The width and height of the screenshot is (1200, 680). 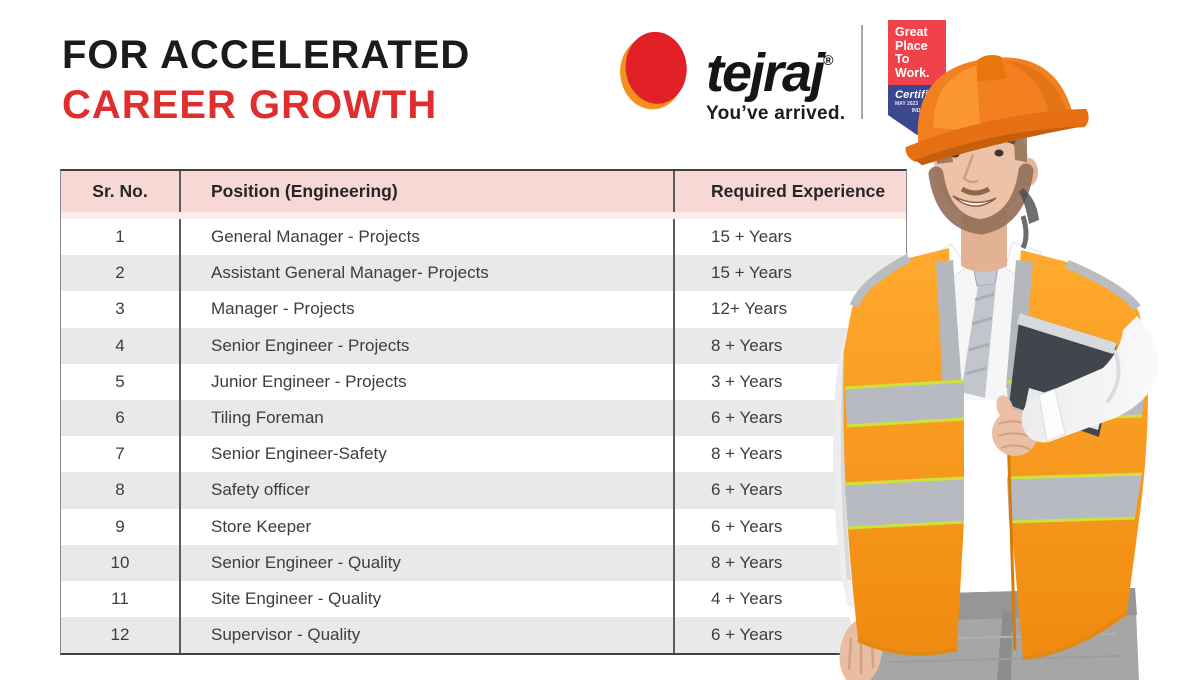 What do you see at coordinates (120, 237) in the screenshot?
I see `row-sr-no: 1` at bounding box center [120, 237].